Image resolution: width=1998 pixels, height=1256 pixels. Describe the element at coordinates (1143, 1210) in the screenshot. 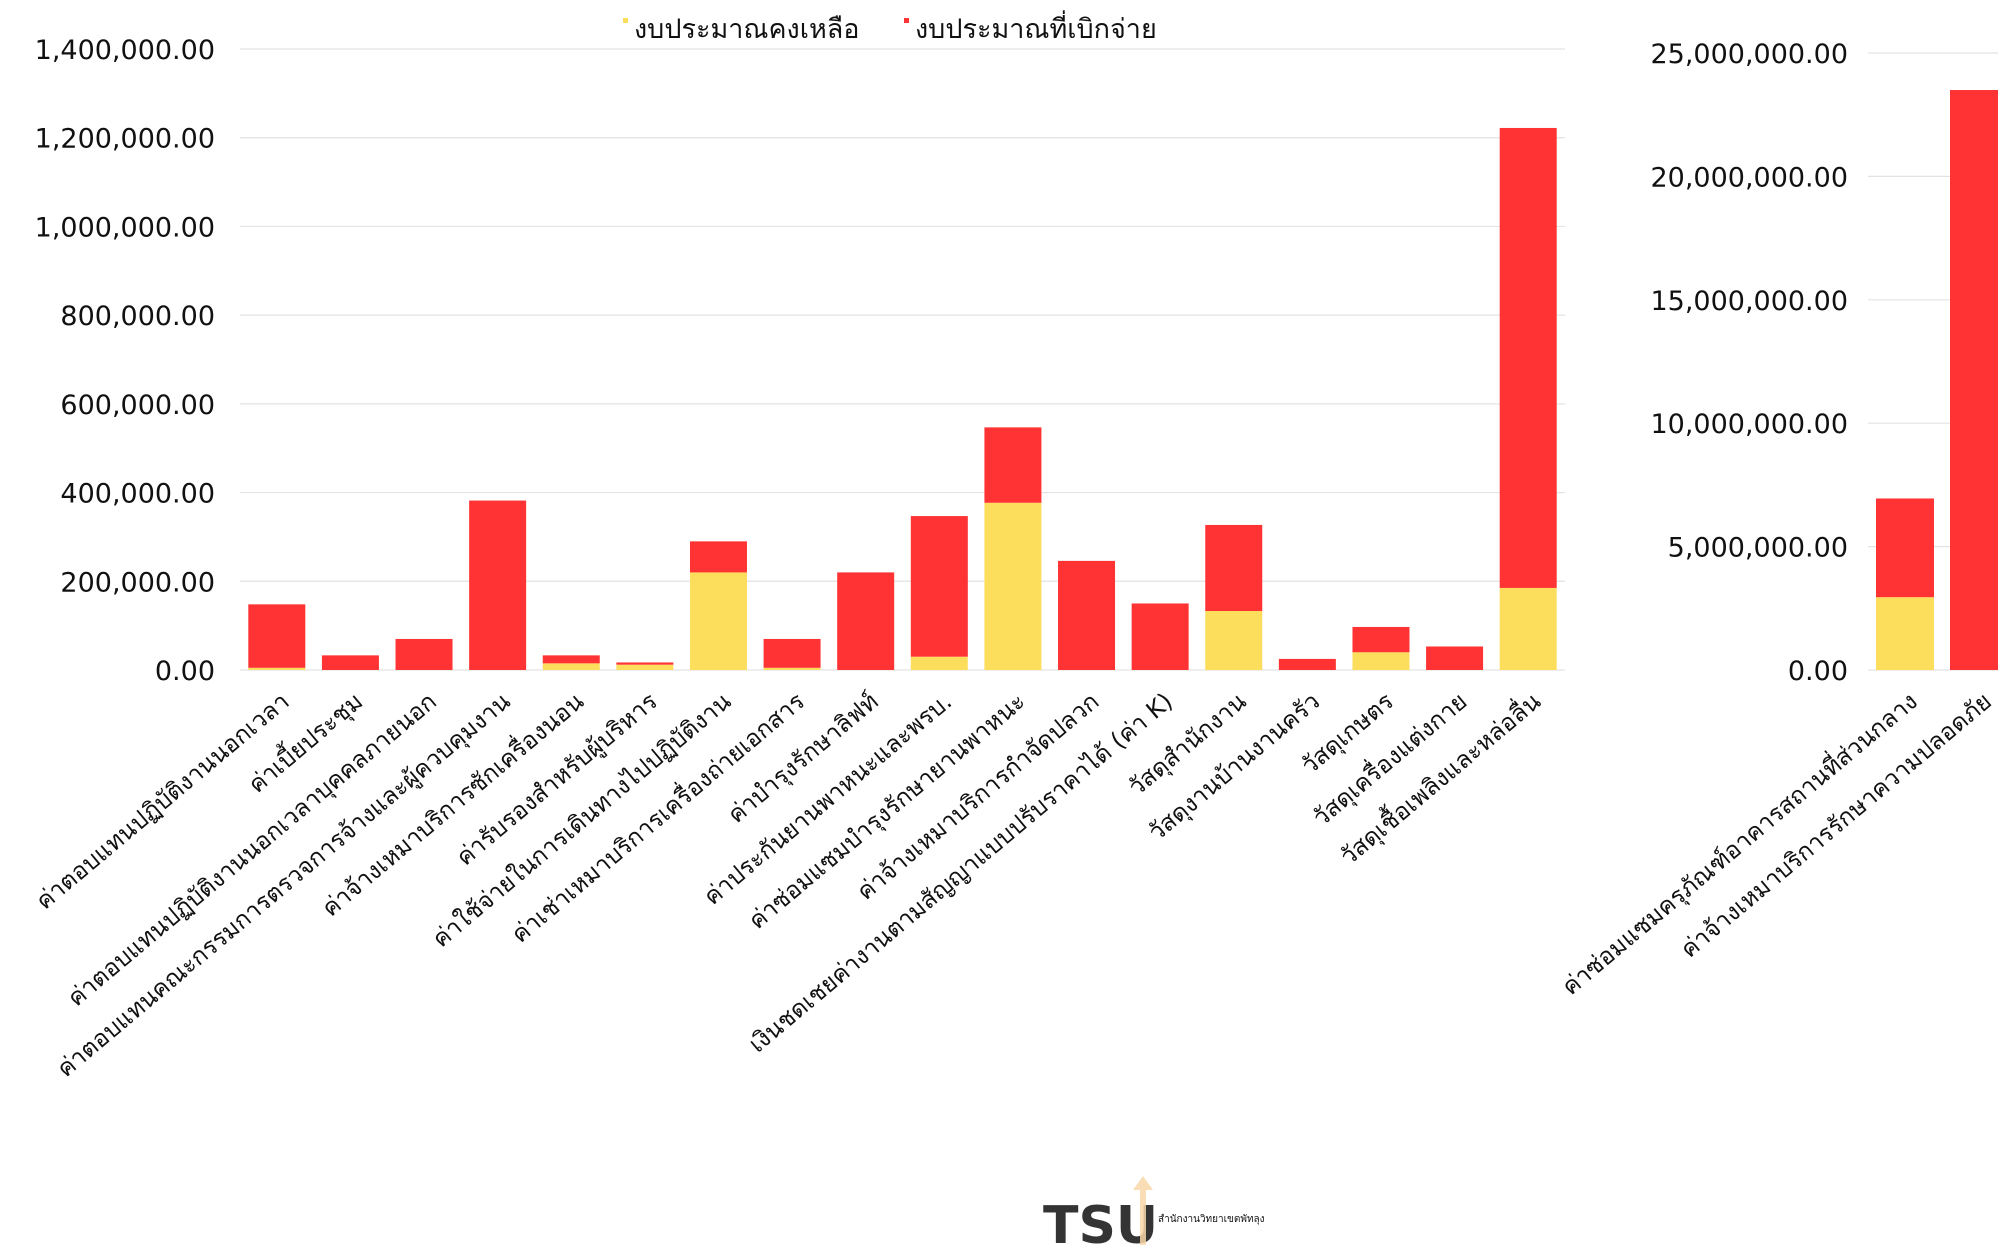

I see `watermark-arrow-icon` at that location.